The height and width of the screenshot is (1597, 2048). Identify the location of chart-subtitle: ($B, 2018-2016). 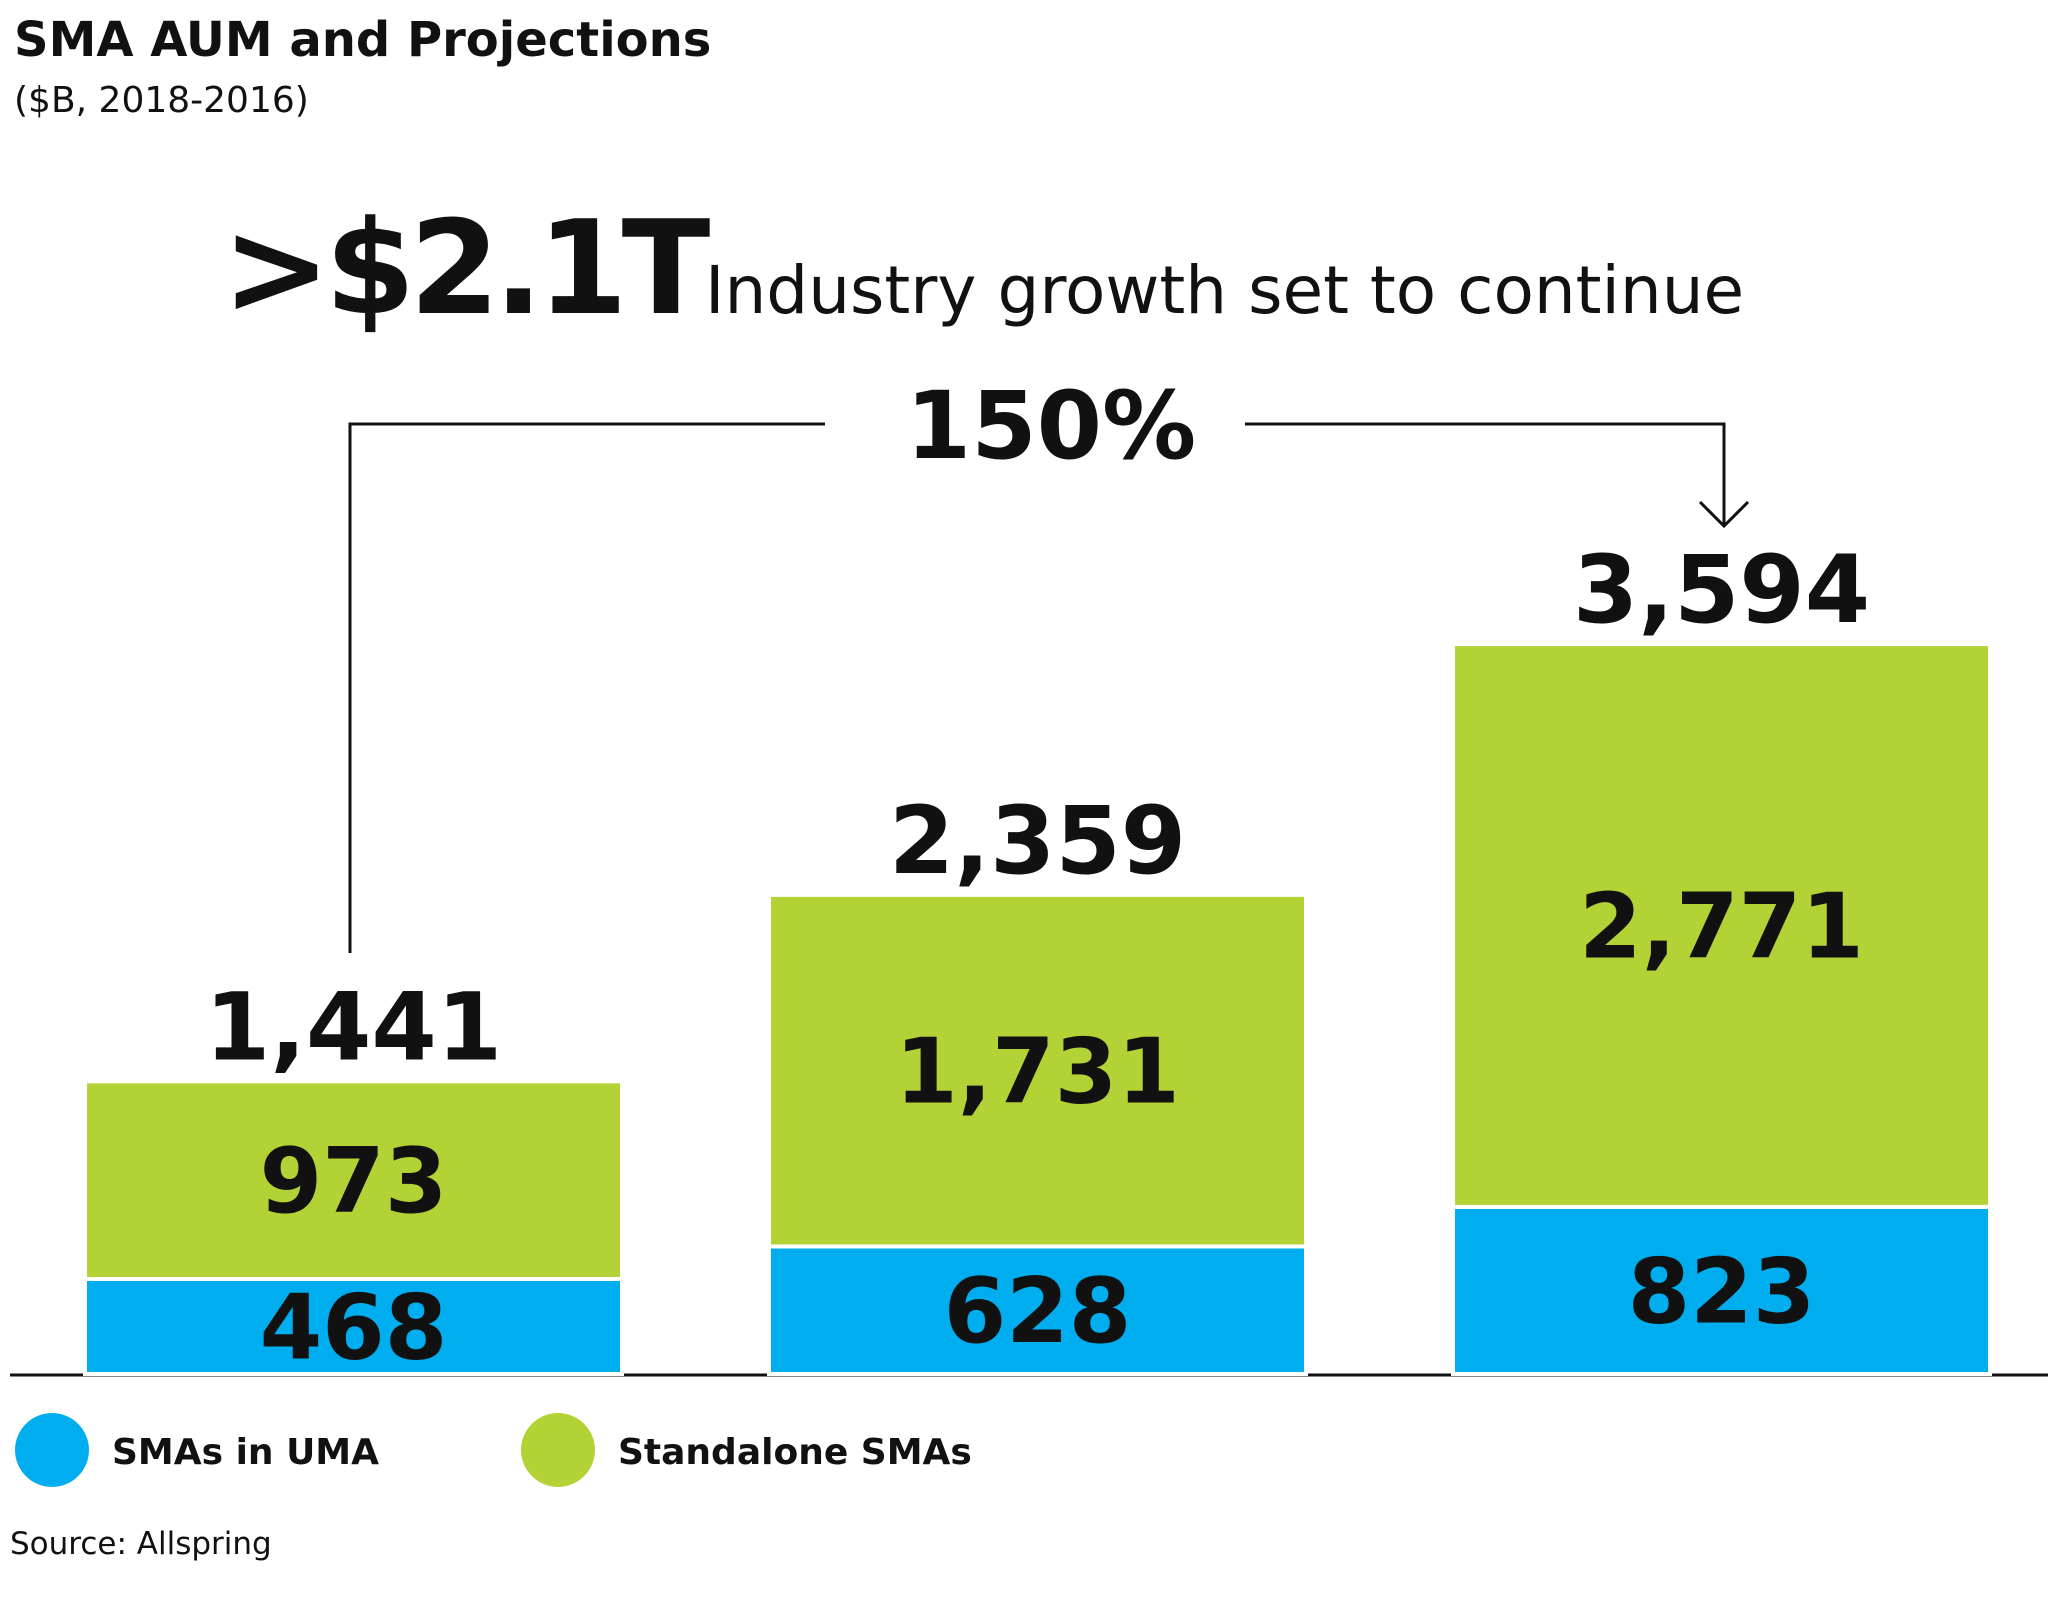
(161, 100).